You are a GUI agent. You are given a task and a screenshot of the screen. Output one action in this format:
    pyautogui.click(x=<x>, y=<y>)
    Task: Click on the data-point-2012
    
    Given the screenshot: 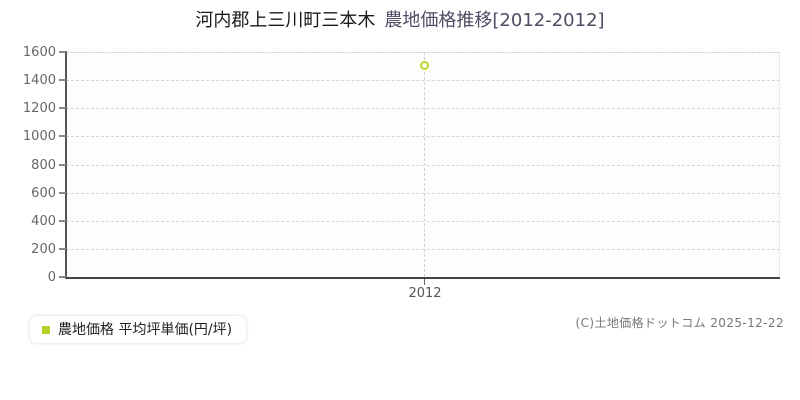 What is the action you would take?
    pyautogui.click(x=424, y=65)
    